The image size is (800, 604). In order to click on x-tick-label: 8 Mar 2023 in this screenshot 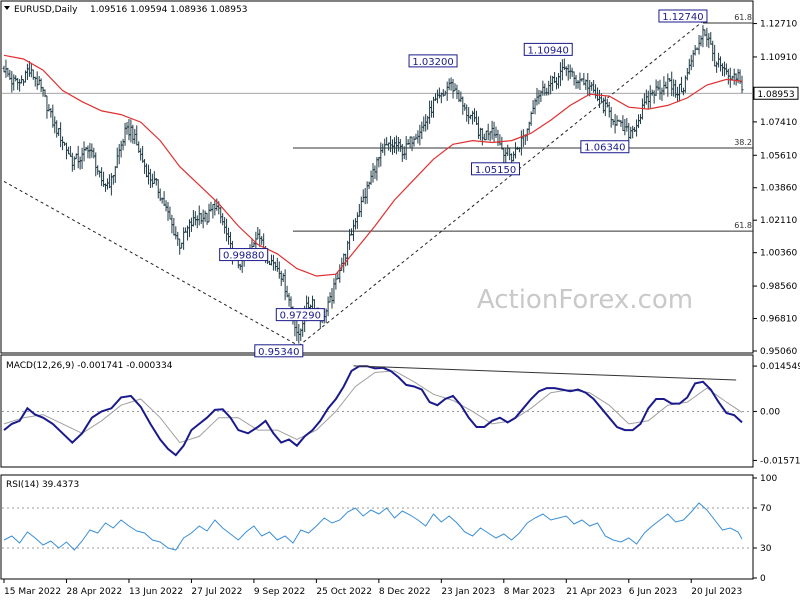, I will do `click(529, 592)`.